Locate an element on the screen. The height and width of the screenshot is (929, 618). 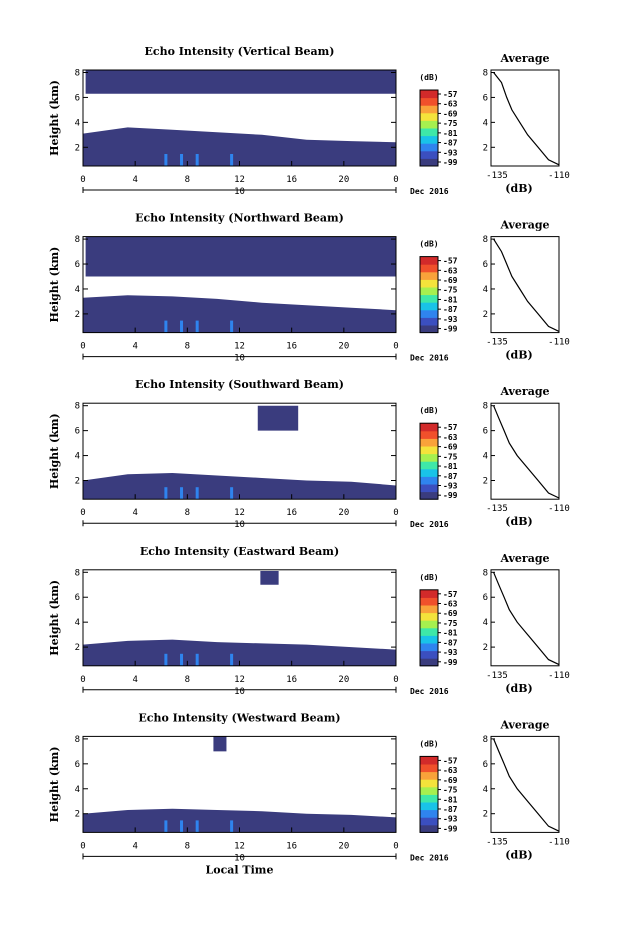
panel-title: Echo Intensity (Northward Beam) is located at coordinates (239, 218).